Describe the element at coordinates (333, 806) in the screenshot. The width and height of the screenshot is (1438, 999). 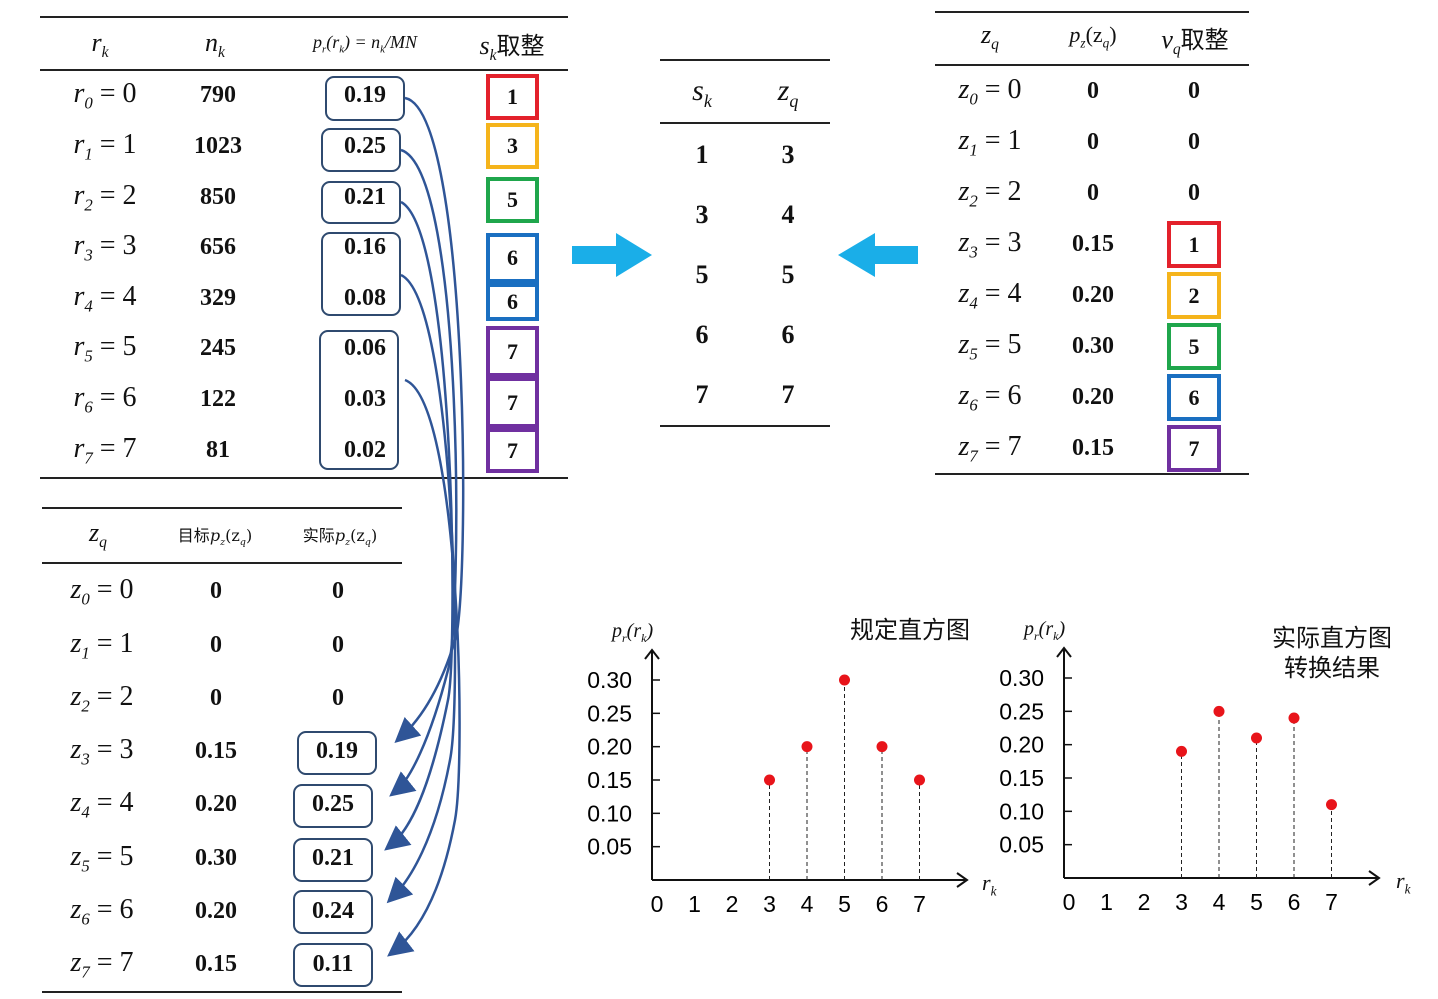
I see `actual-box-z4` at that location.